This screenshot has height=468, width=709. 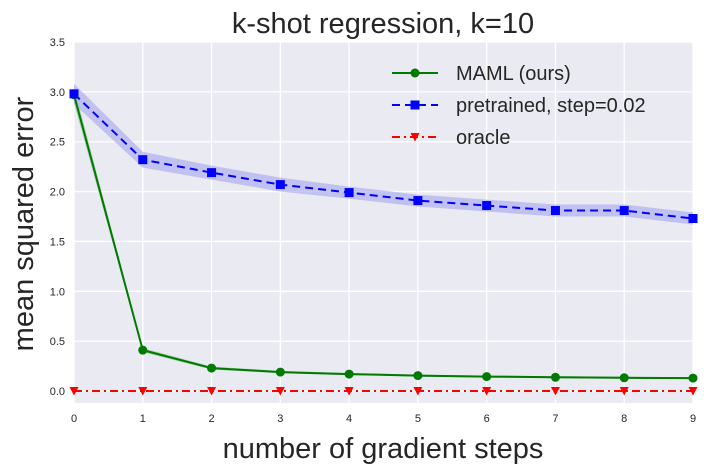 What do you see at coordinates (57, 43) in the screenshot?
I see `y-tick-label: 3.5` at bounding box center [57, 43].